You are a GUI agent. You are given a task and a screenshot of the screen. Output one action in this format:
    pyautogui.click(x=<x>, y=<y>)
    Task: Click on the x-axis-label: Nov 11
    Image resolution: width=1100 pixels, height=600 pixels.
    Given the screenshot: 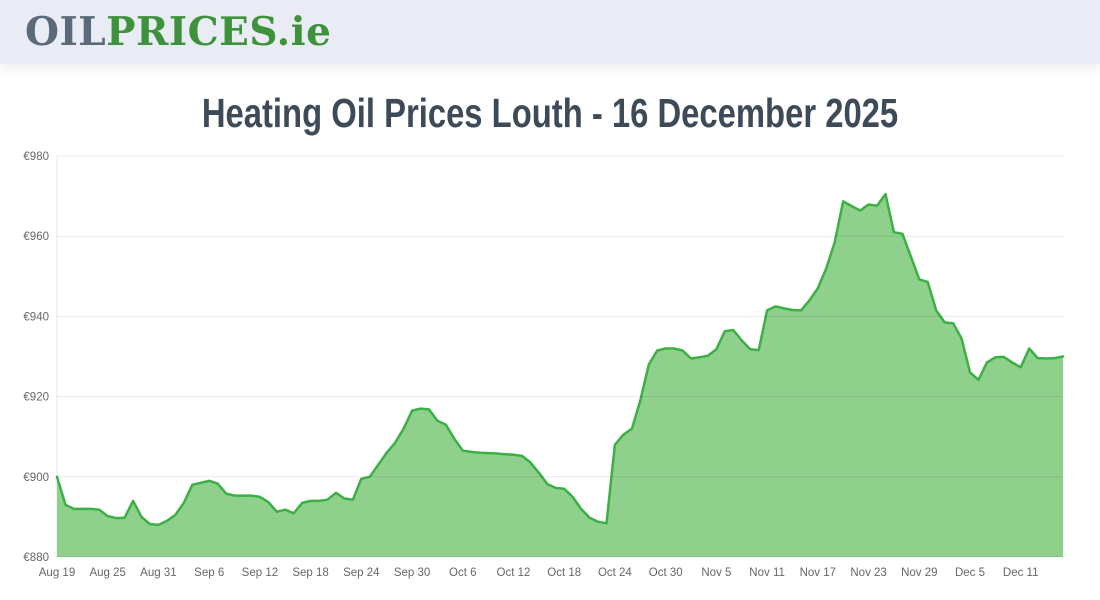 What is the action you would take?
    pyautogui.click(x=767, y=573)
    